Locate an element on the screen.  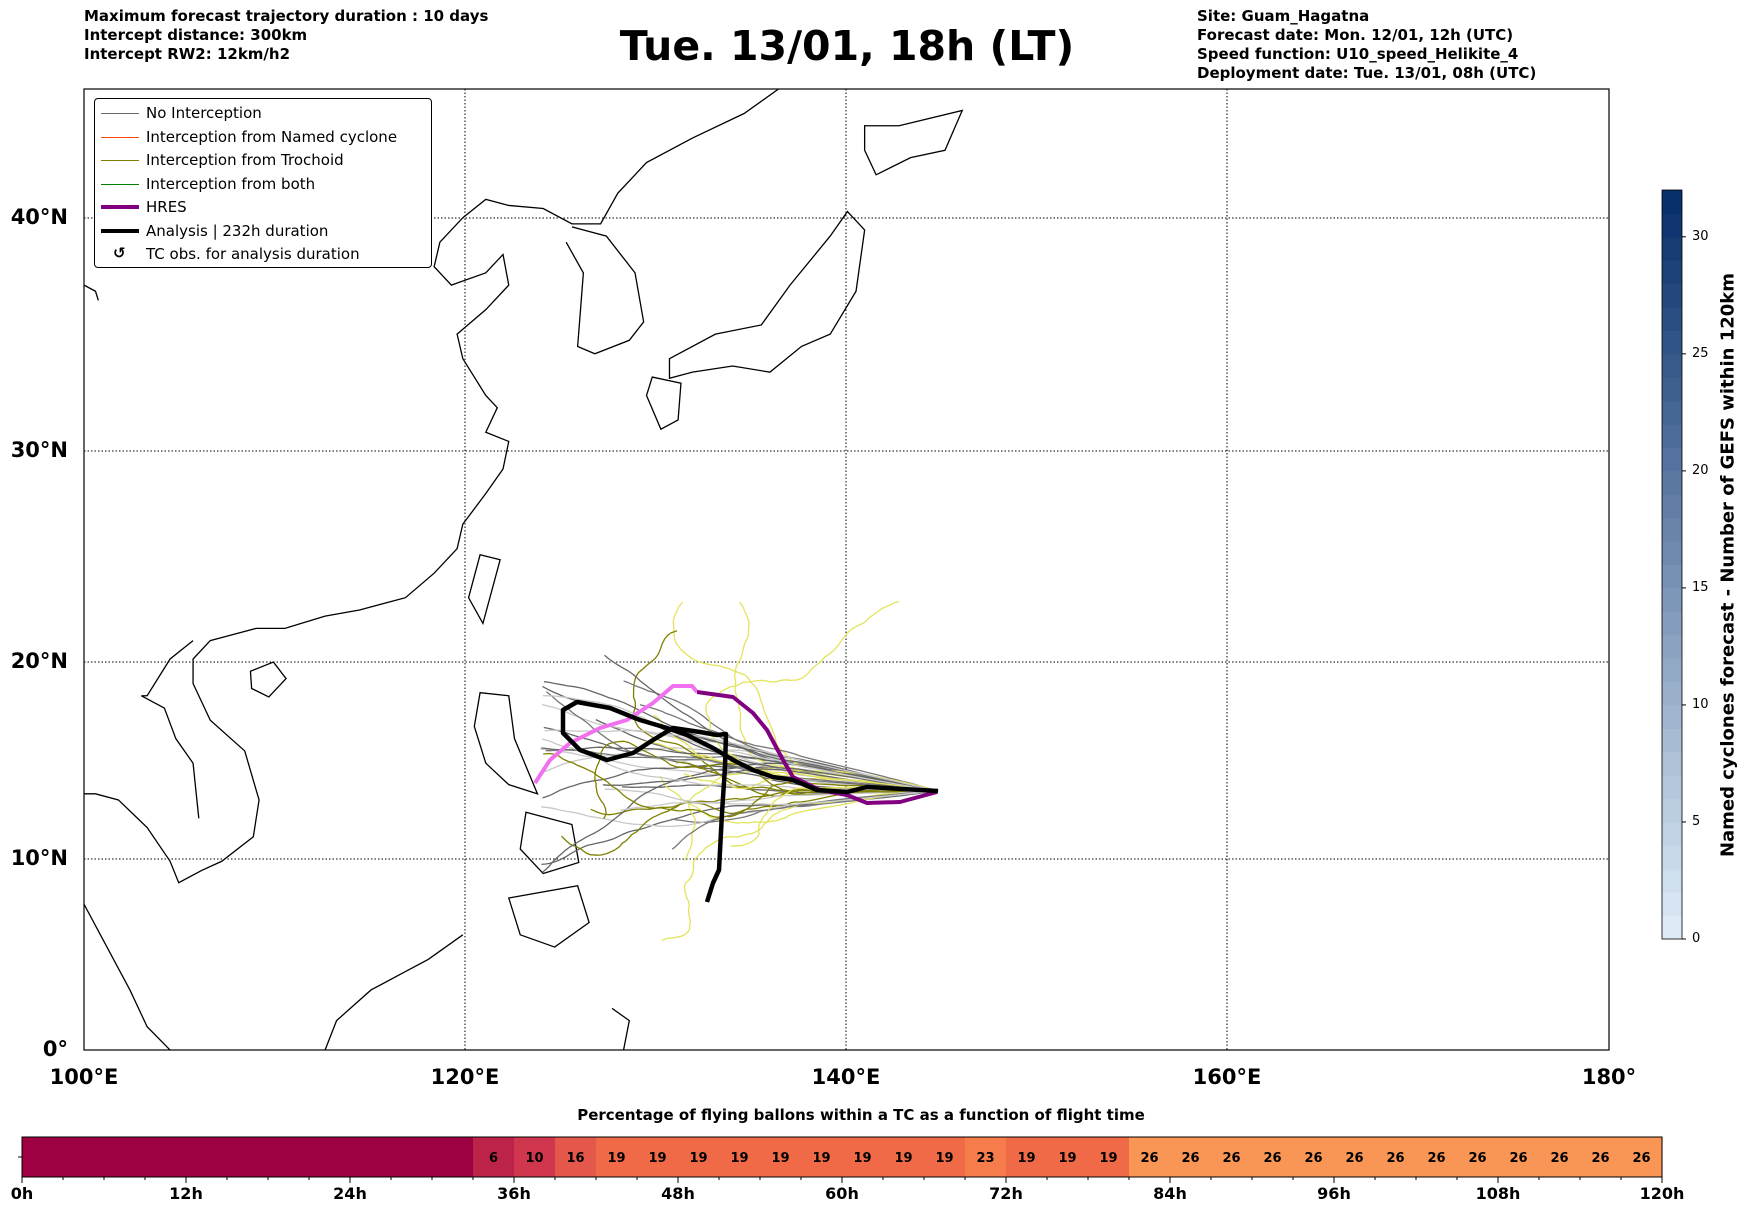
flight-bar-tick-label: 0h is located at coordinates (22, 1193).